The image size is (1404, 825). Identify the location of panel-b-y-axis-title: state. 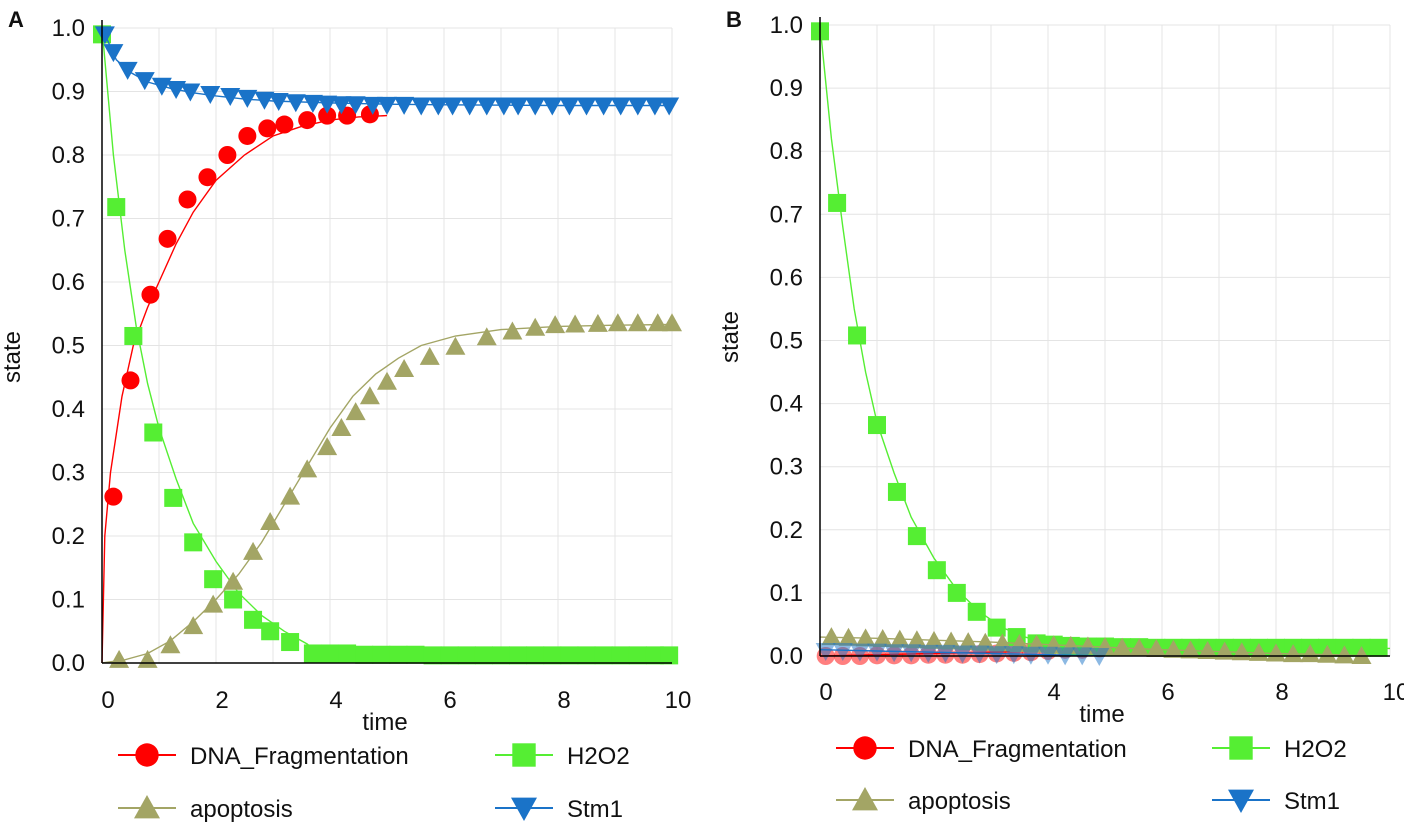
(730, 337).